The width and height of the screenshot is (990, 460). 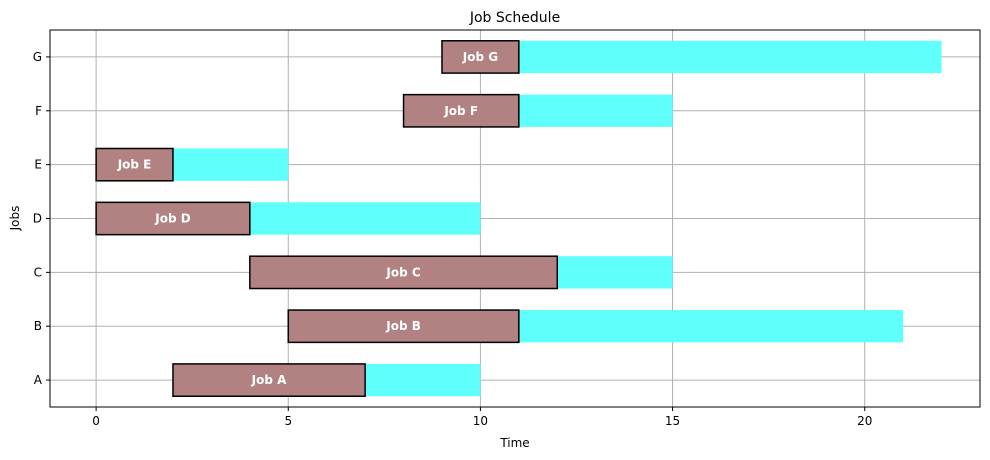 What do you see at coordinates (37, 57) in the screenshot?
I see `y-tick-label-G: G` at bounding box center [37, 57].